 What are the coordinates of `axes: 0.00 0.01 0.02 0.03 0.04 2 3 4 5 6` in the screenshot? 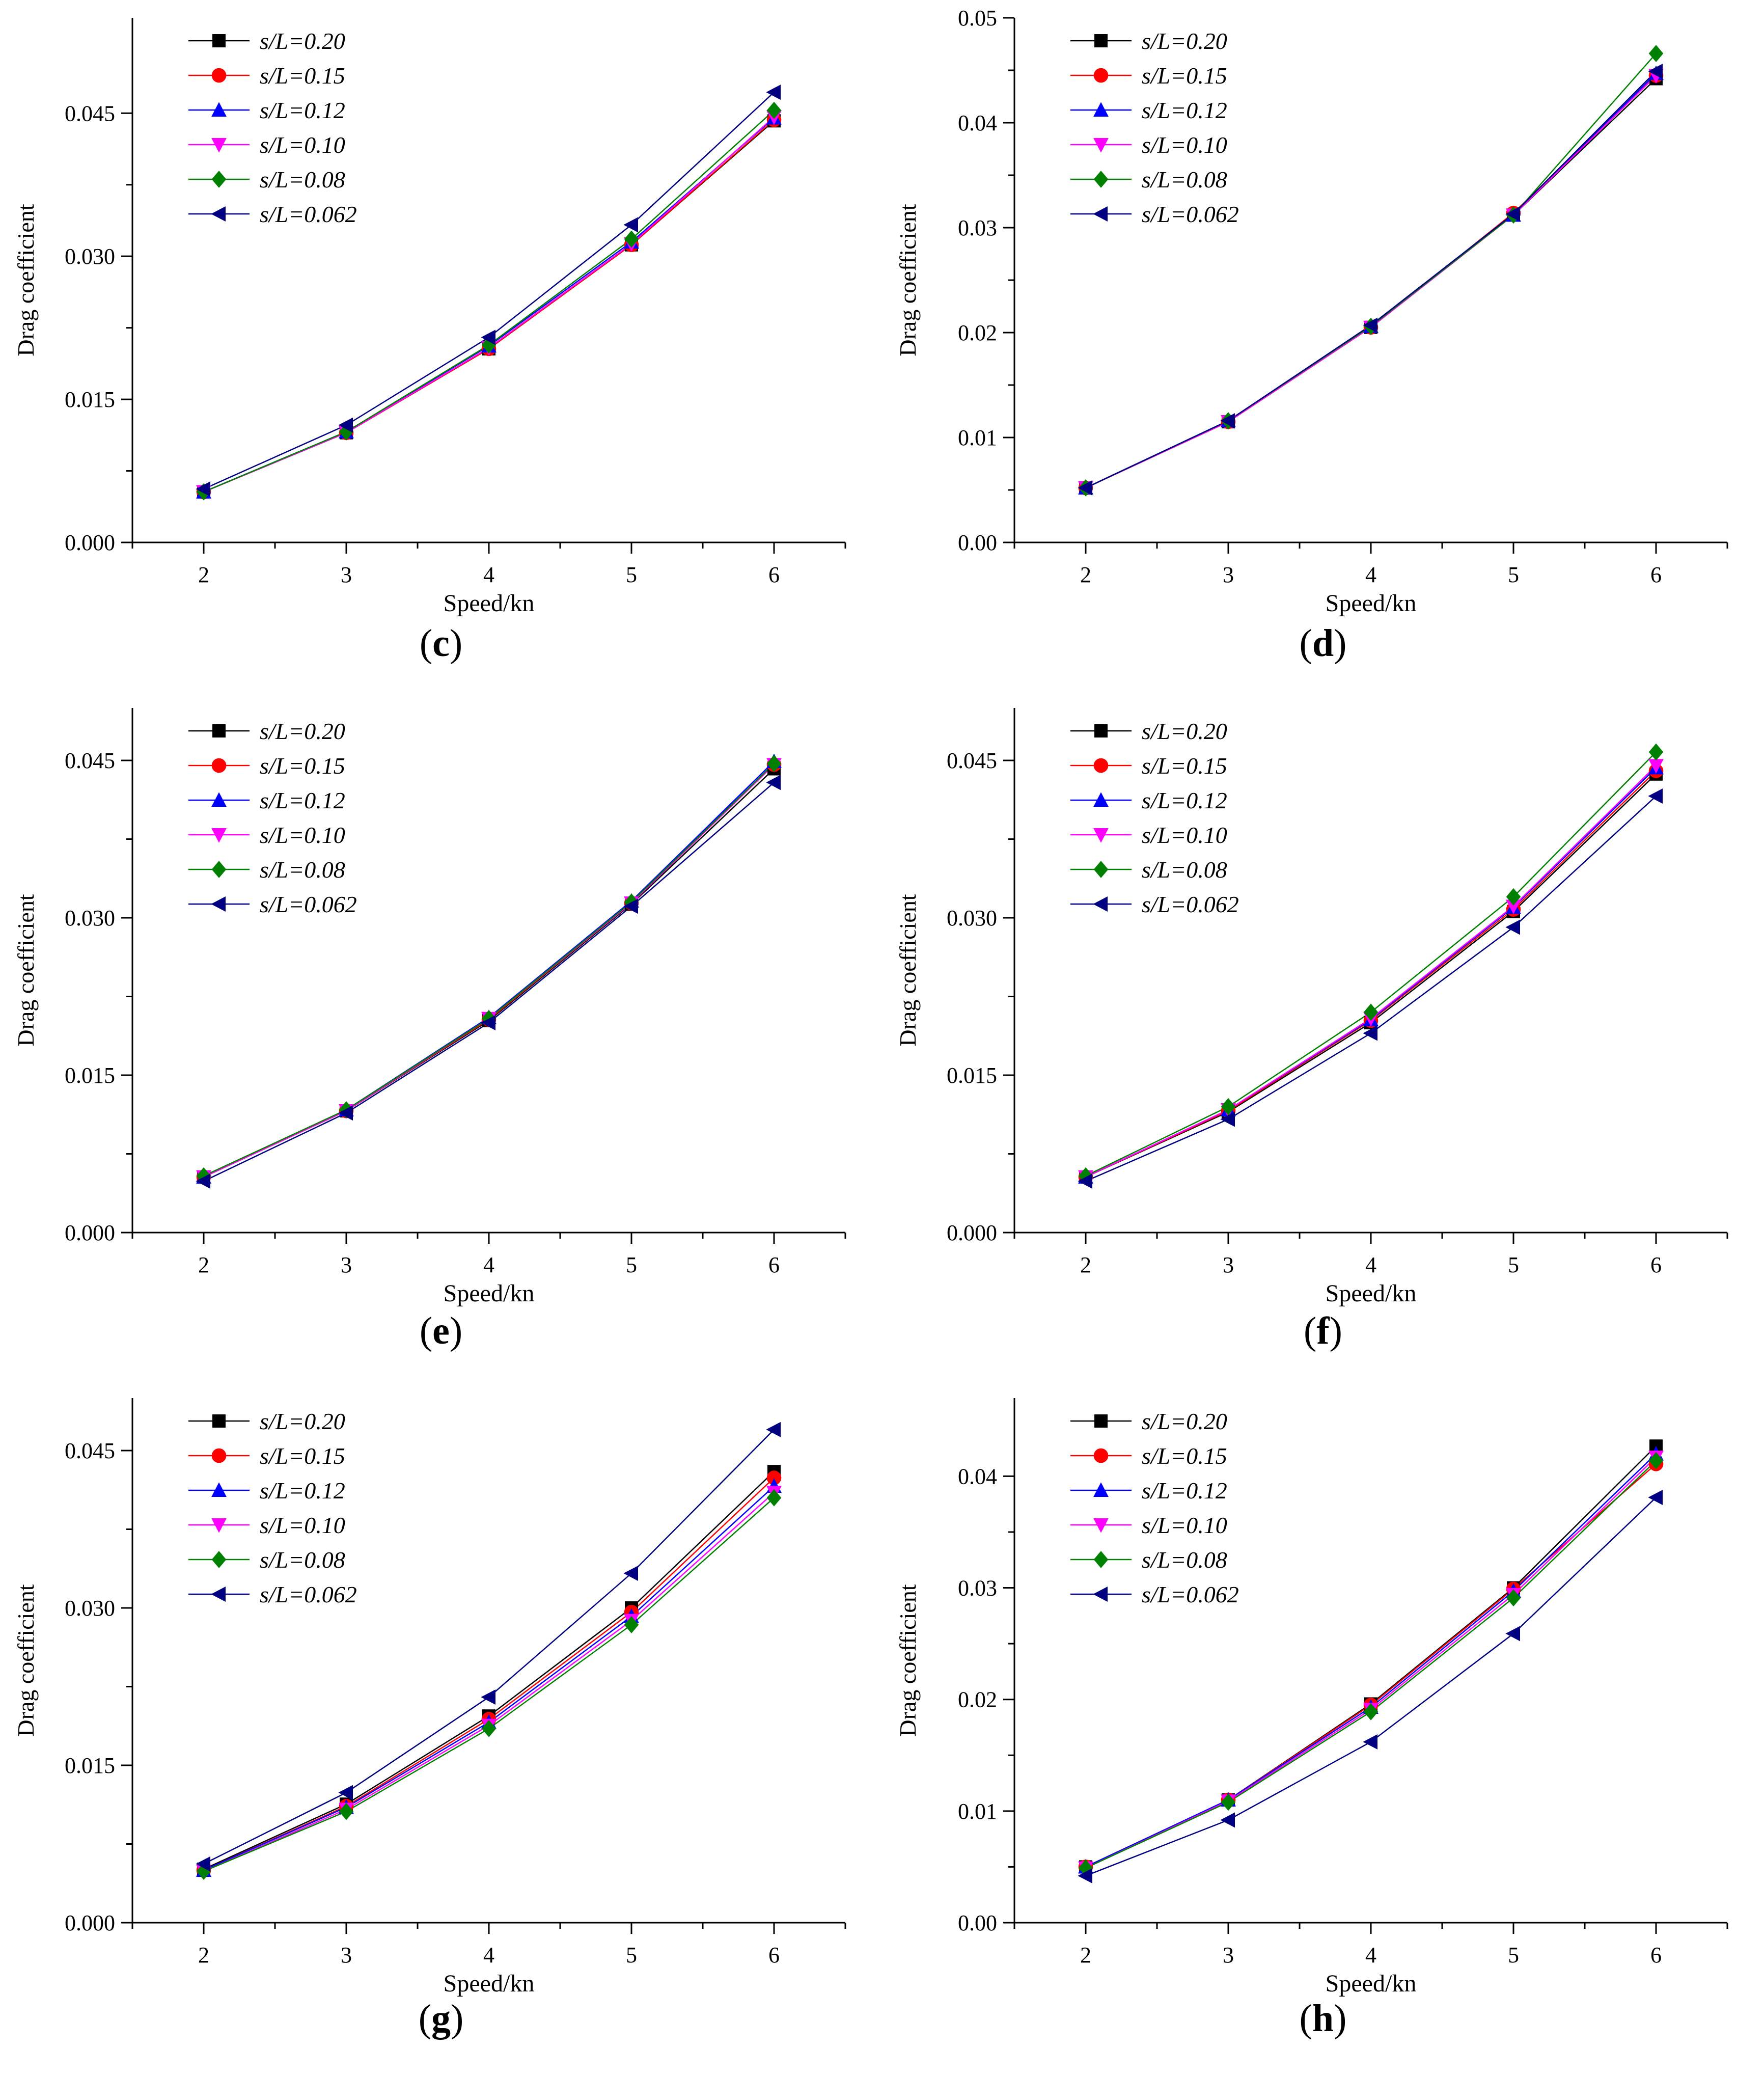 It's located at (1343, 1683).